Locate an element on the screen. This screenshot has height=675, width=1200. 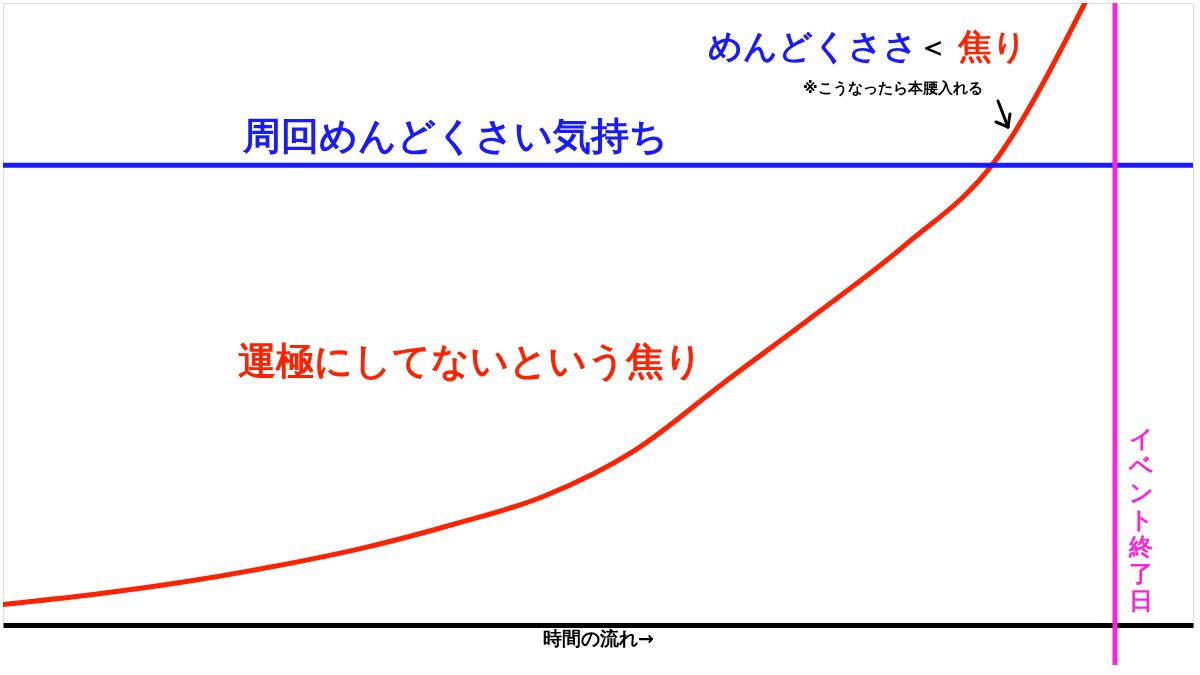
annotation: ＜ is located at coordinates (933, 46).